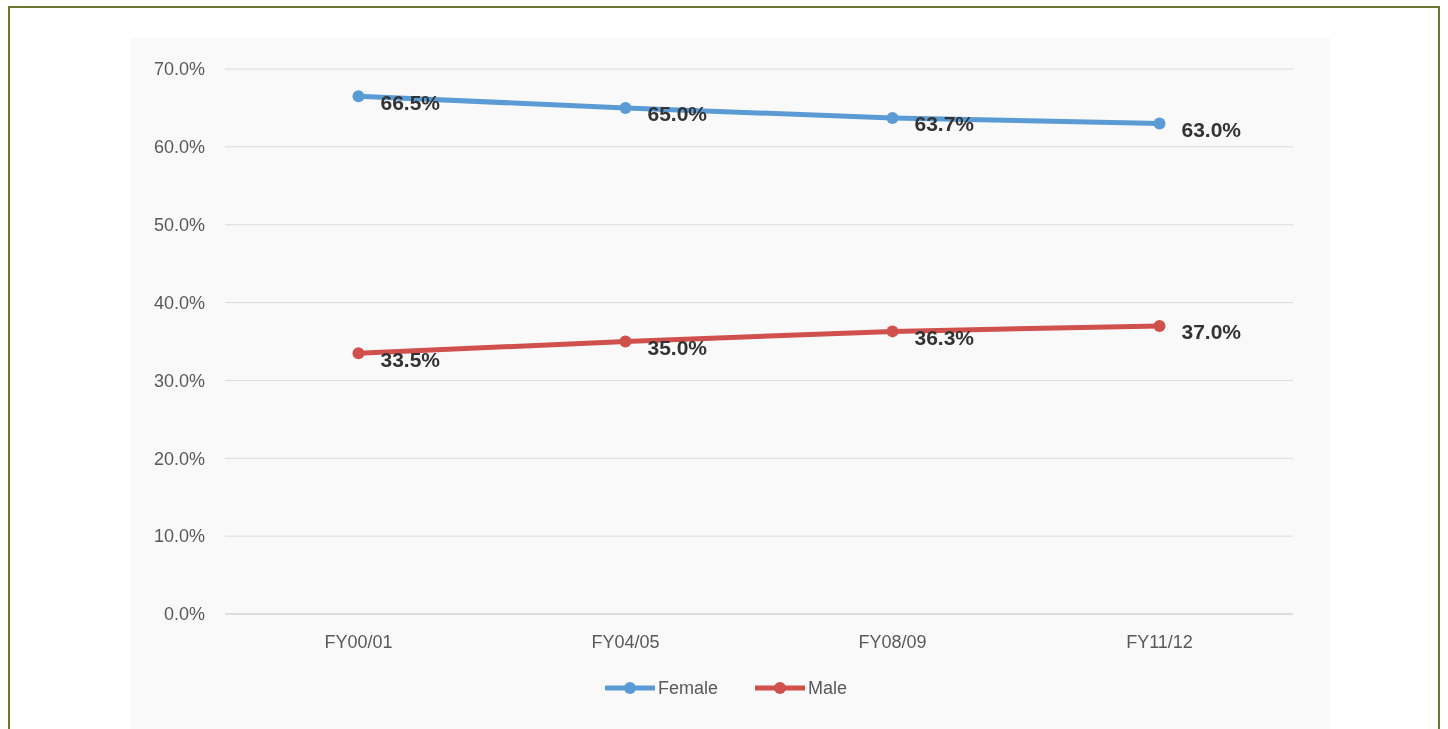  What do you see at coordinates (1159, 642) in the screenshot?
I see `x-tick-label: FY11/12` at bounding box center [1159, 642].